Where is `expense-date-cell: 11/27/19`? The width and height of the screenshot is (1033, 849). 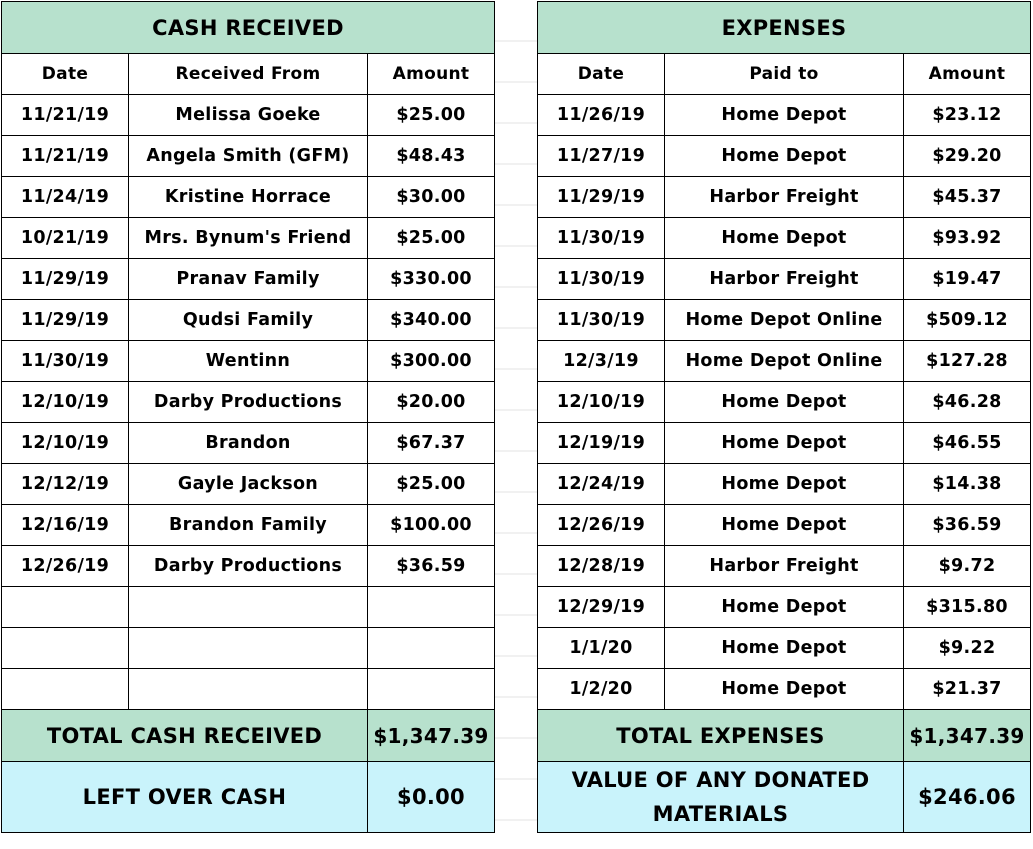 expense-date-cell: 11/27/19 is located at coordinates (601, 156).